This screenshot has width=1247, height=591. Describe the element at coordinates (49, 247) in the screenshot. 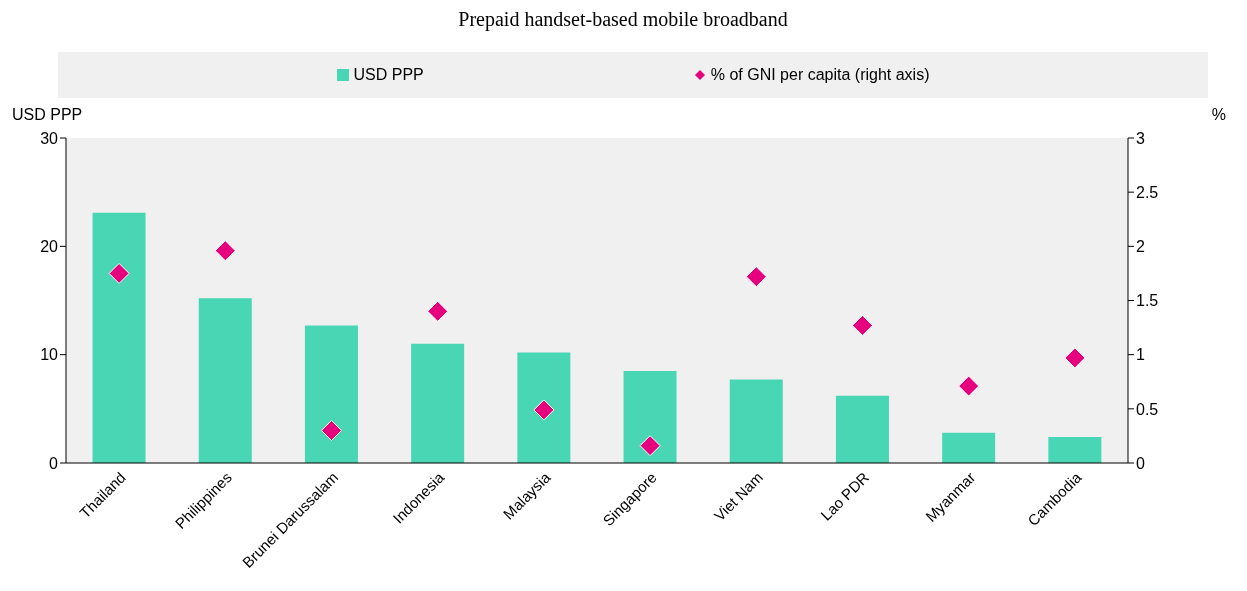

I see `y-tick-label: 20` at that location.